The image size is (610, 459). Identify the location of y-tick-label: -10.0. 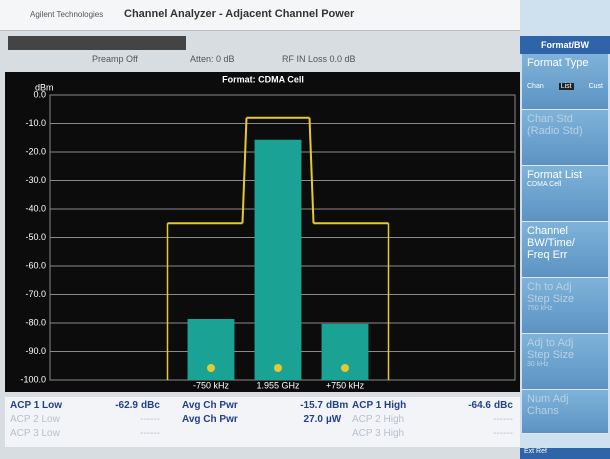
(35, 123).